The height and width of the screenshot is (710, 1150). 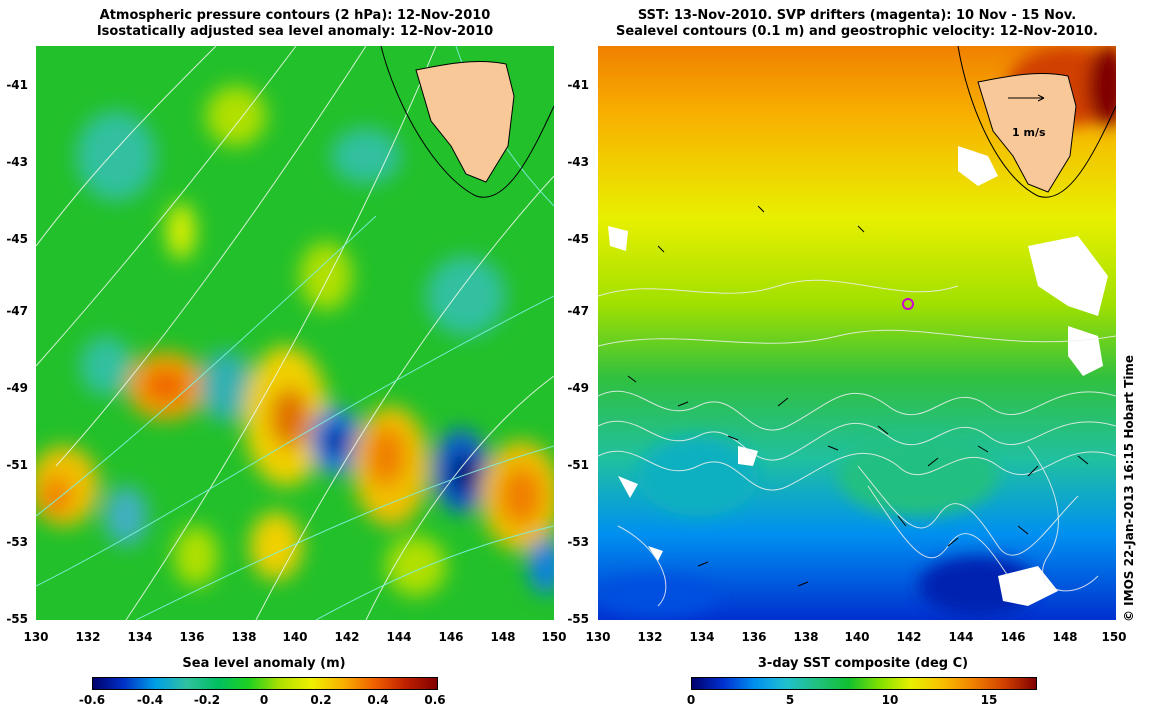 What do you see at coordinates (908, 304) in the screenshot?
I see `drifter-marker` at bounding box center [908, 304].